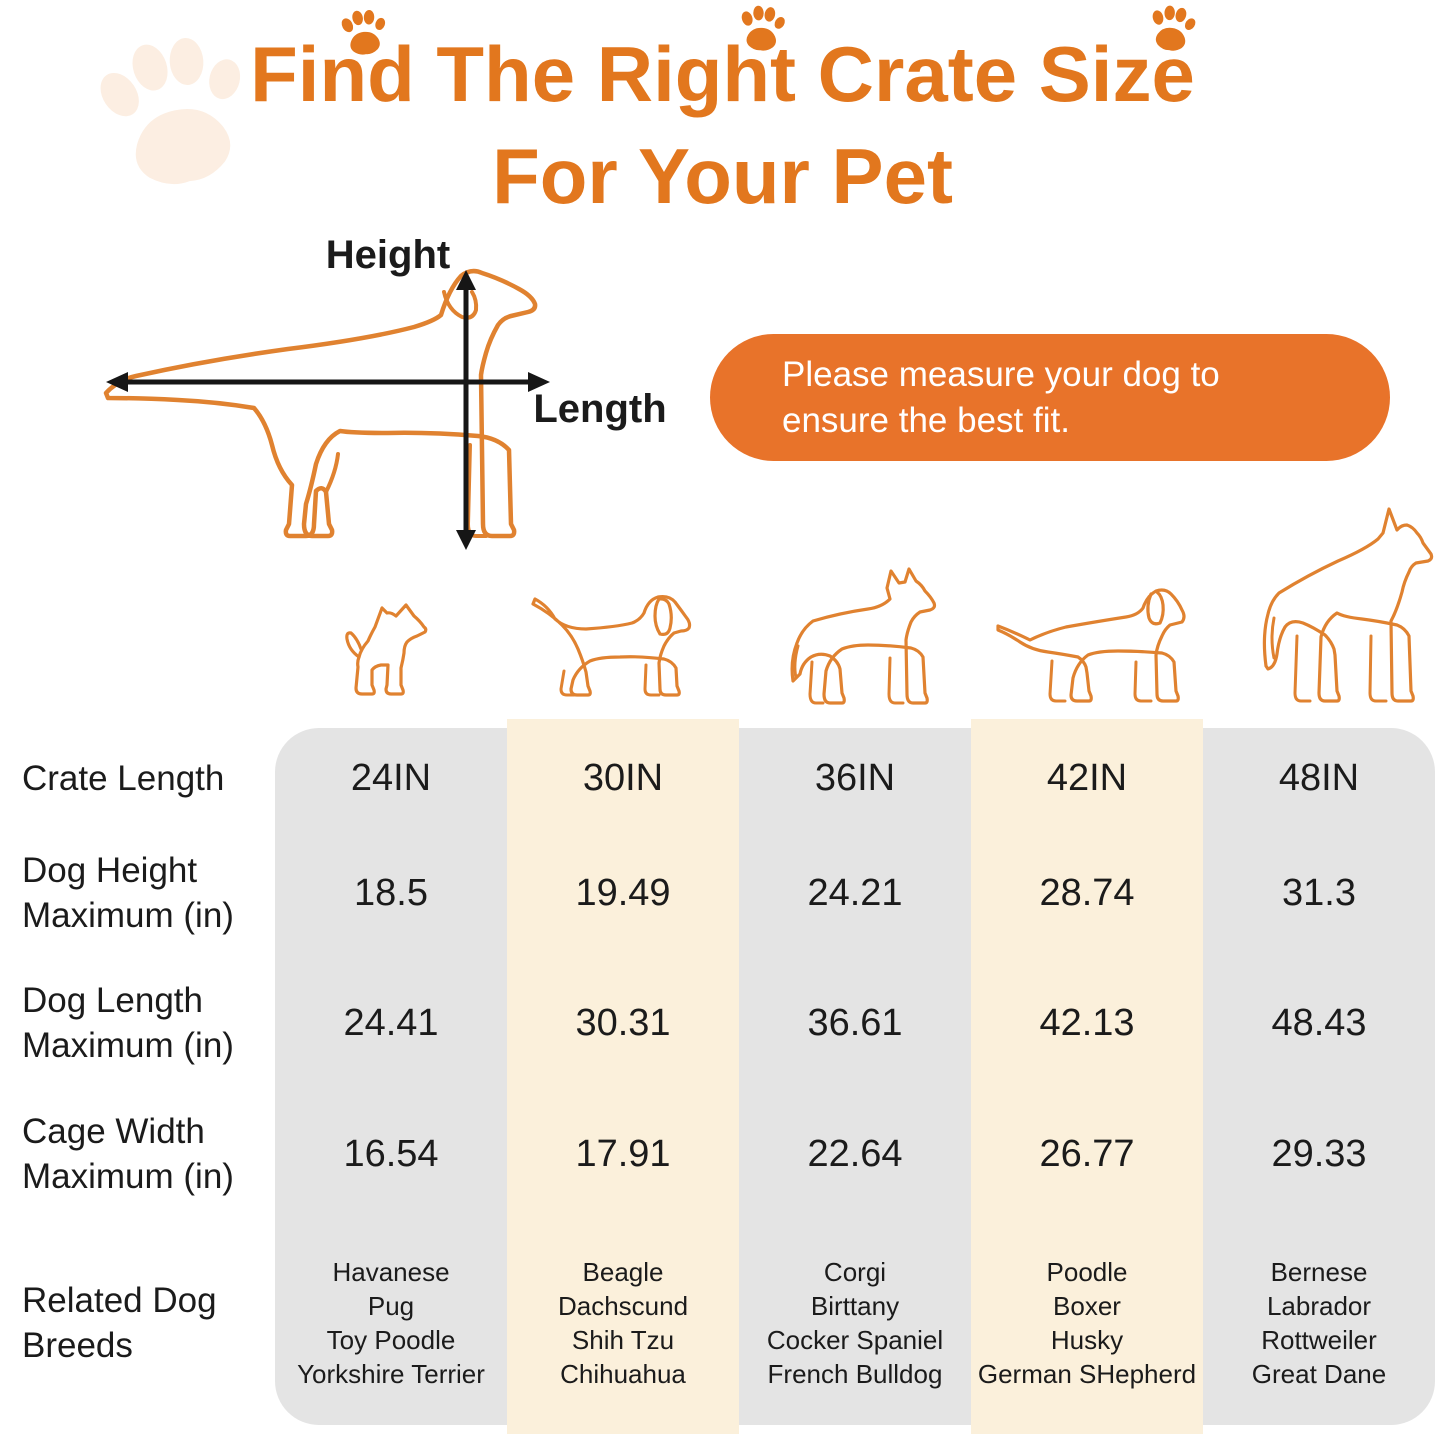 The width and height of the screenshot is (1445, 1445). Describe the element at coordinates (623, 892) in the screenshot. I see `dog-height-value: 19.49` at that location.